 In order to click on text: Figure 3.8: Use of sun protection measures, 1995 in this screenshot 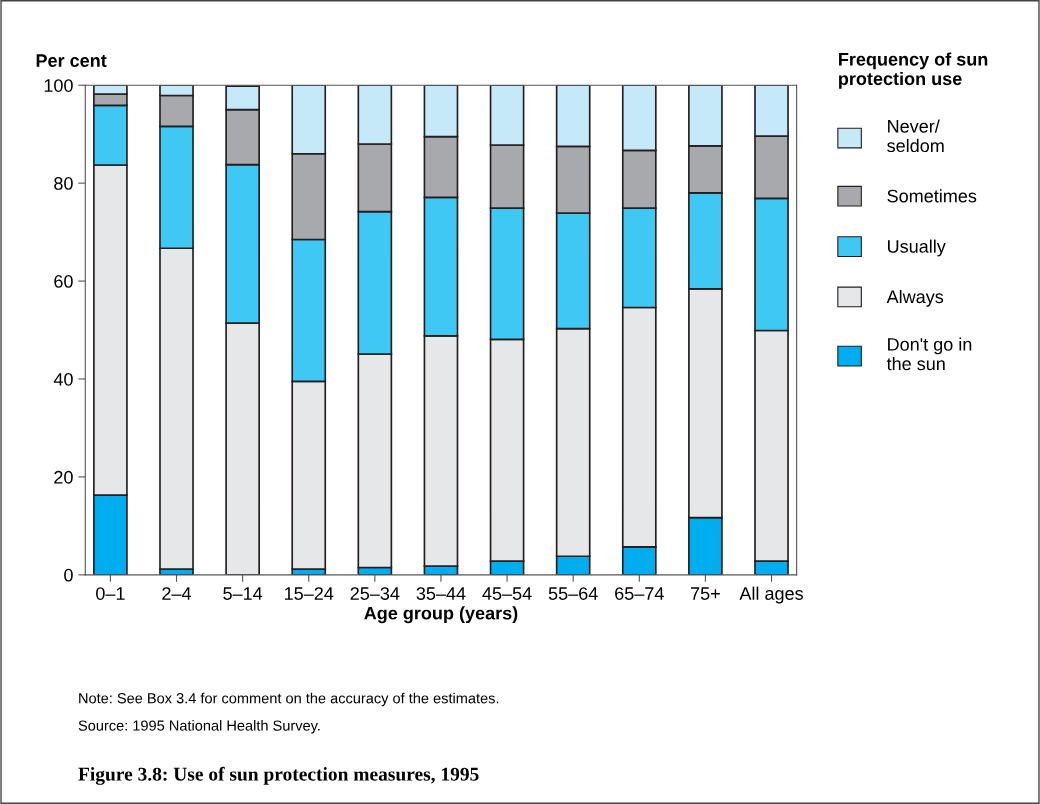, I will do `click(278, 775)`.